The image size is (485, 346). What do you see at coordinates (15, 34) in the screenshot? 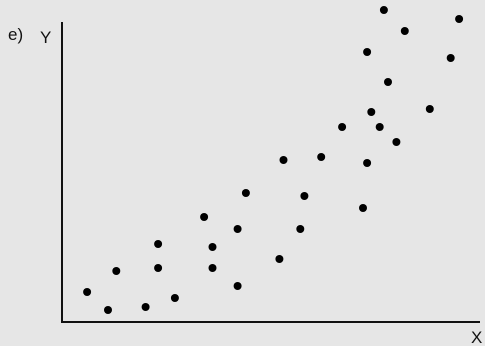
I see `panel-label: e)` at bounding box center [15, 34].